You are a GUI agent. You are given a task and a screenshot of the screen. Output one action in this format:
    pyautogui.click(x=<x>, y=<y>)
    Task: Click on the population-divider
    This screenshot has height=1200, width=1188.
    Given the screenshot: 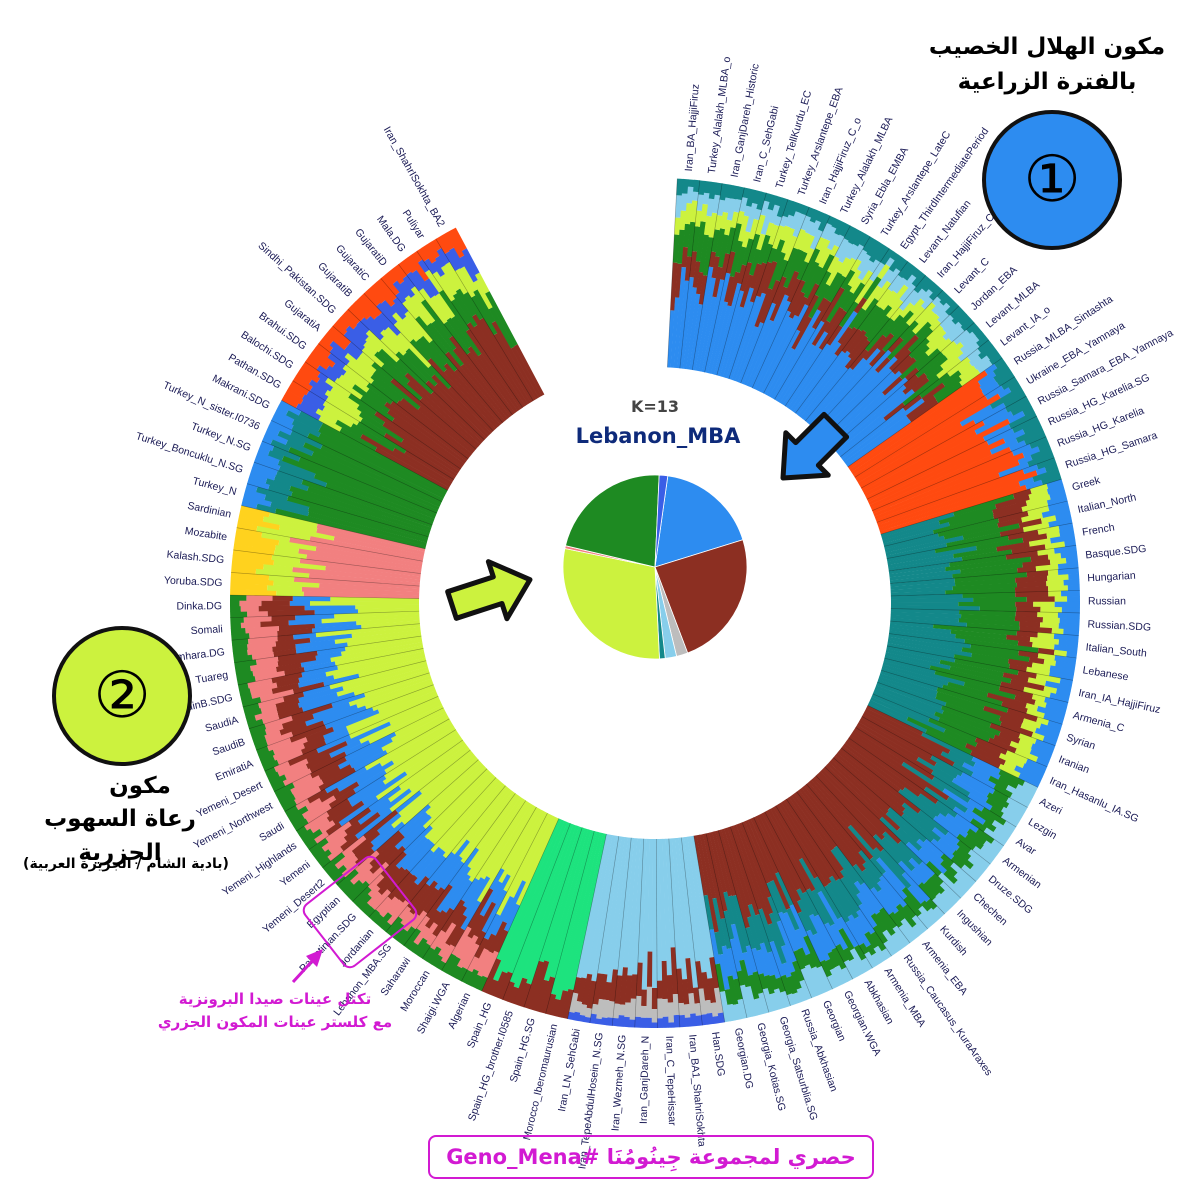 What is the action you would take?
    pyautogui.click(x=878, y=359)
    